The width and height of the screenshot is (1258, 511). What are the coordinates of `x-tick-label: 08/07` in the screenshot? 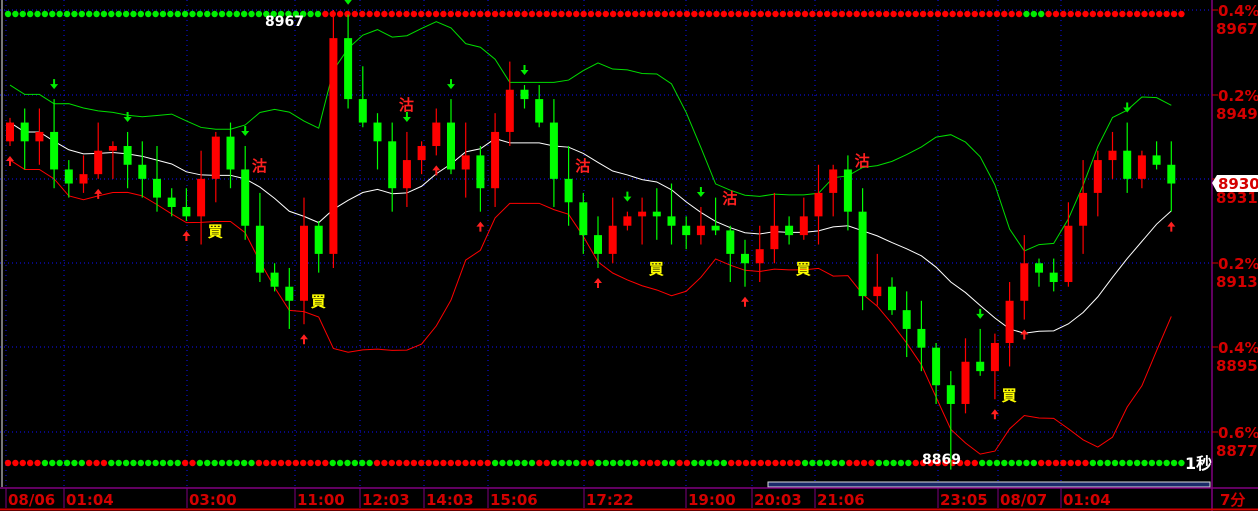 It's located at (1023, 500).